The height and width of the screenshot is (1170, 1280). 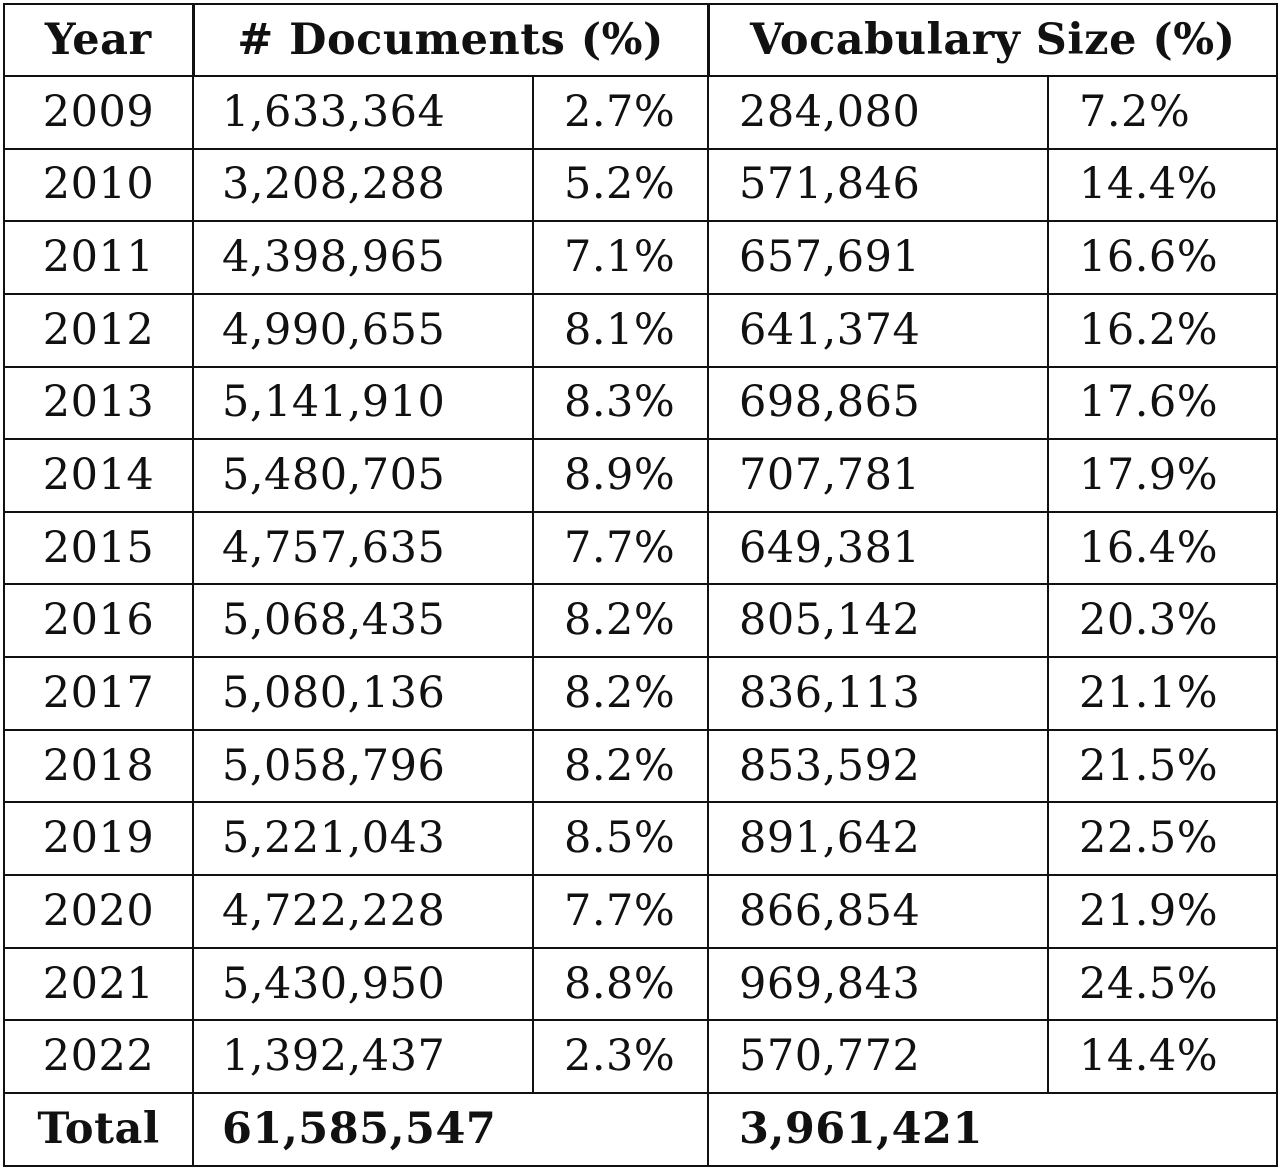 I want to click on documents-percent-cell: 8.5%, so click(x=620, y=839).